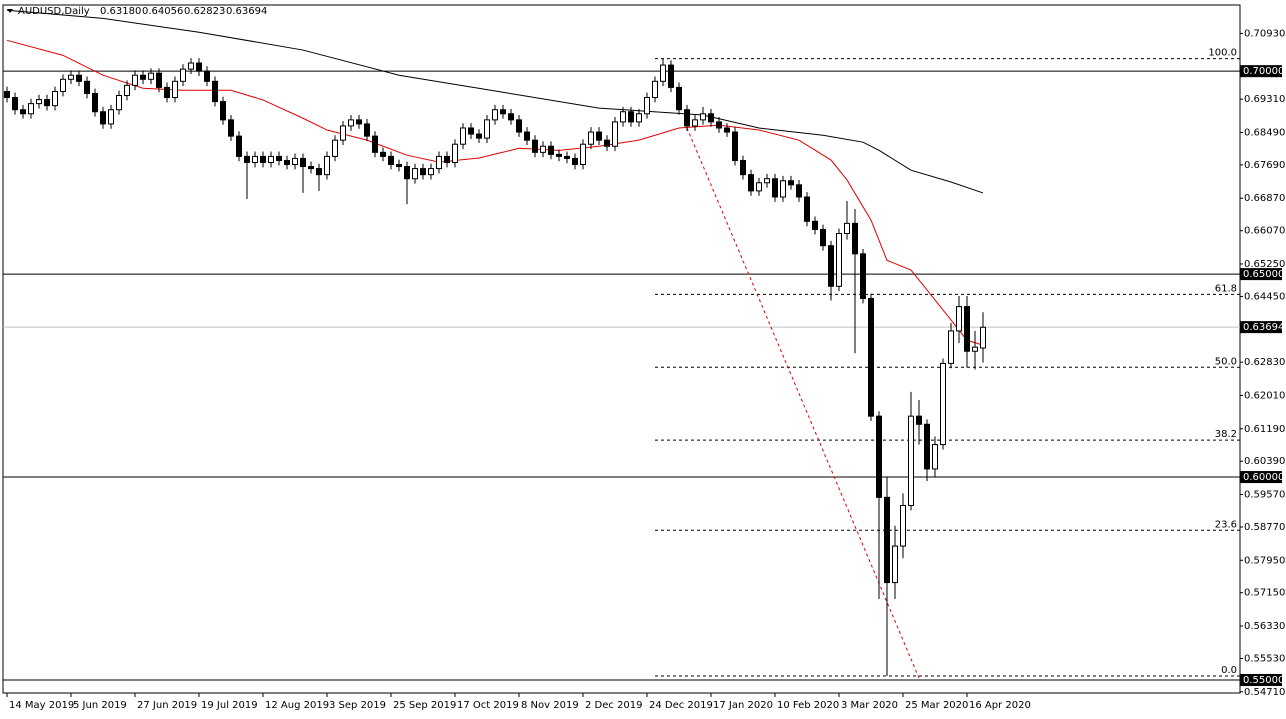  Describe the element at coordinates (54, 11) in the screenshot. I see `symbol: AUDUSD,Daily` at that location.